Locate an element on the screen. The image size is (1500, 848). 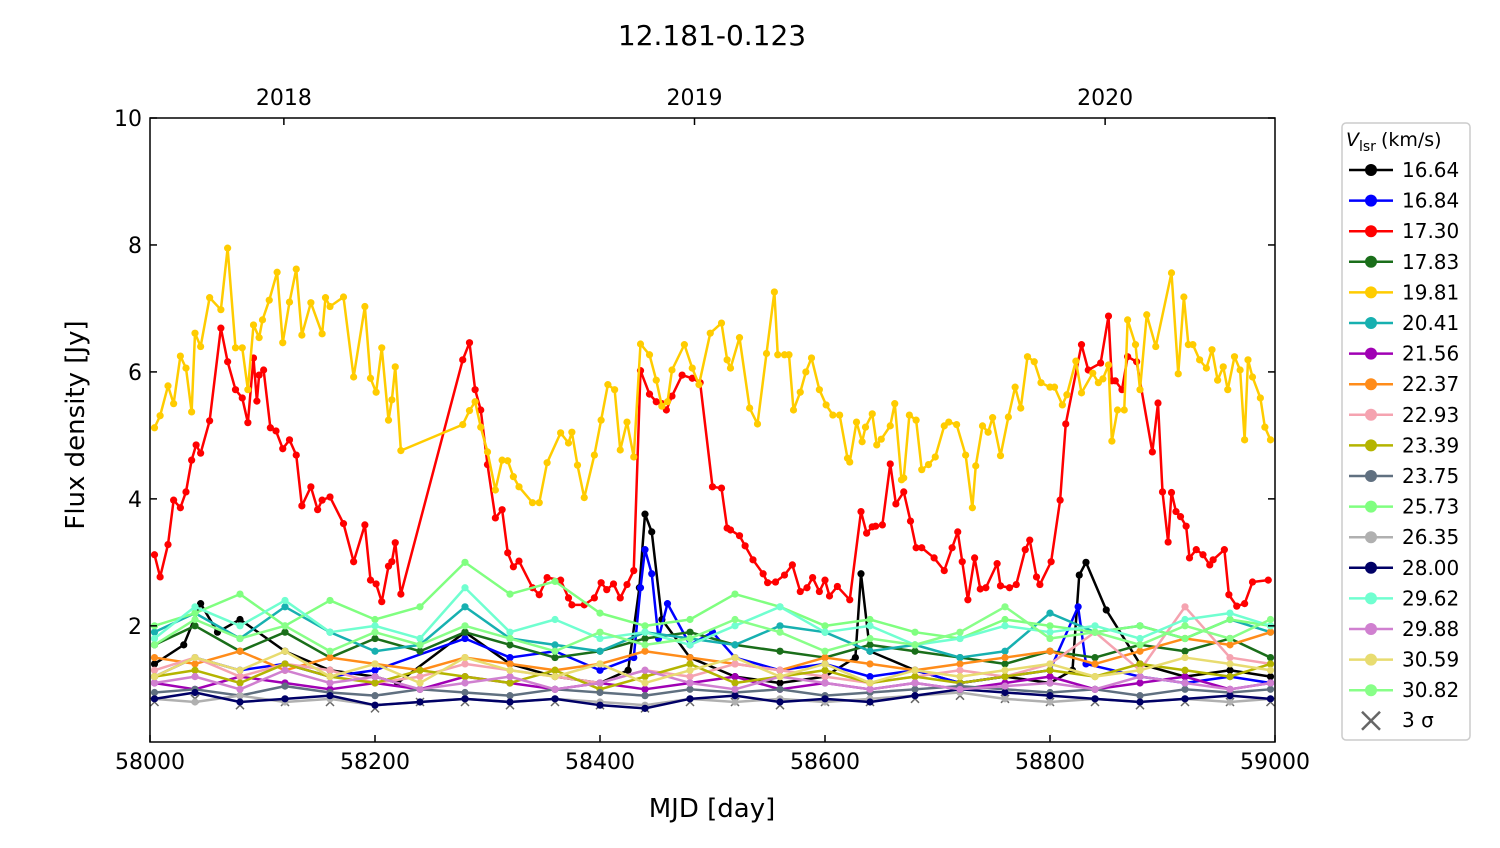
series-26-35-point is located at coordinates (1005, 699).